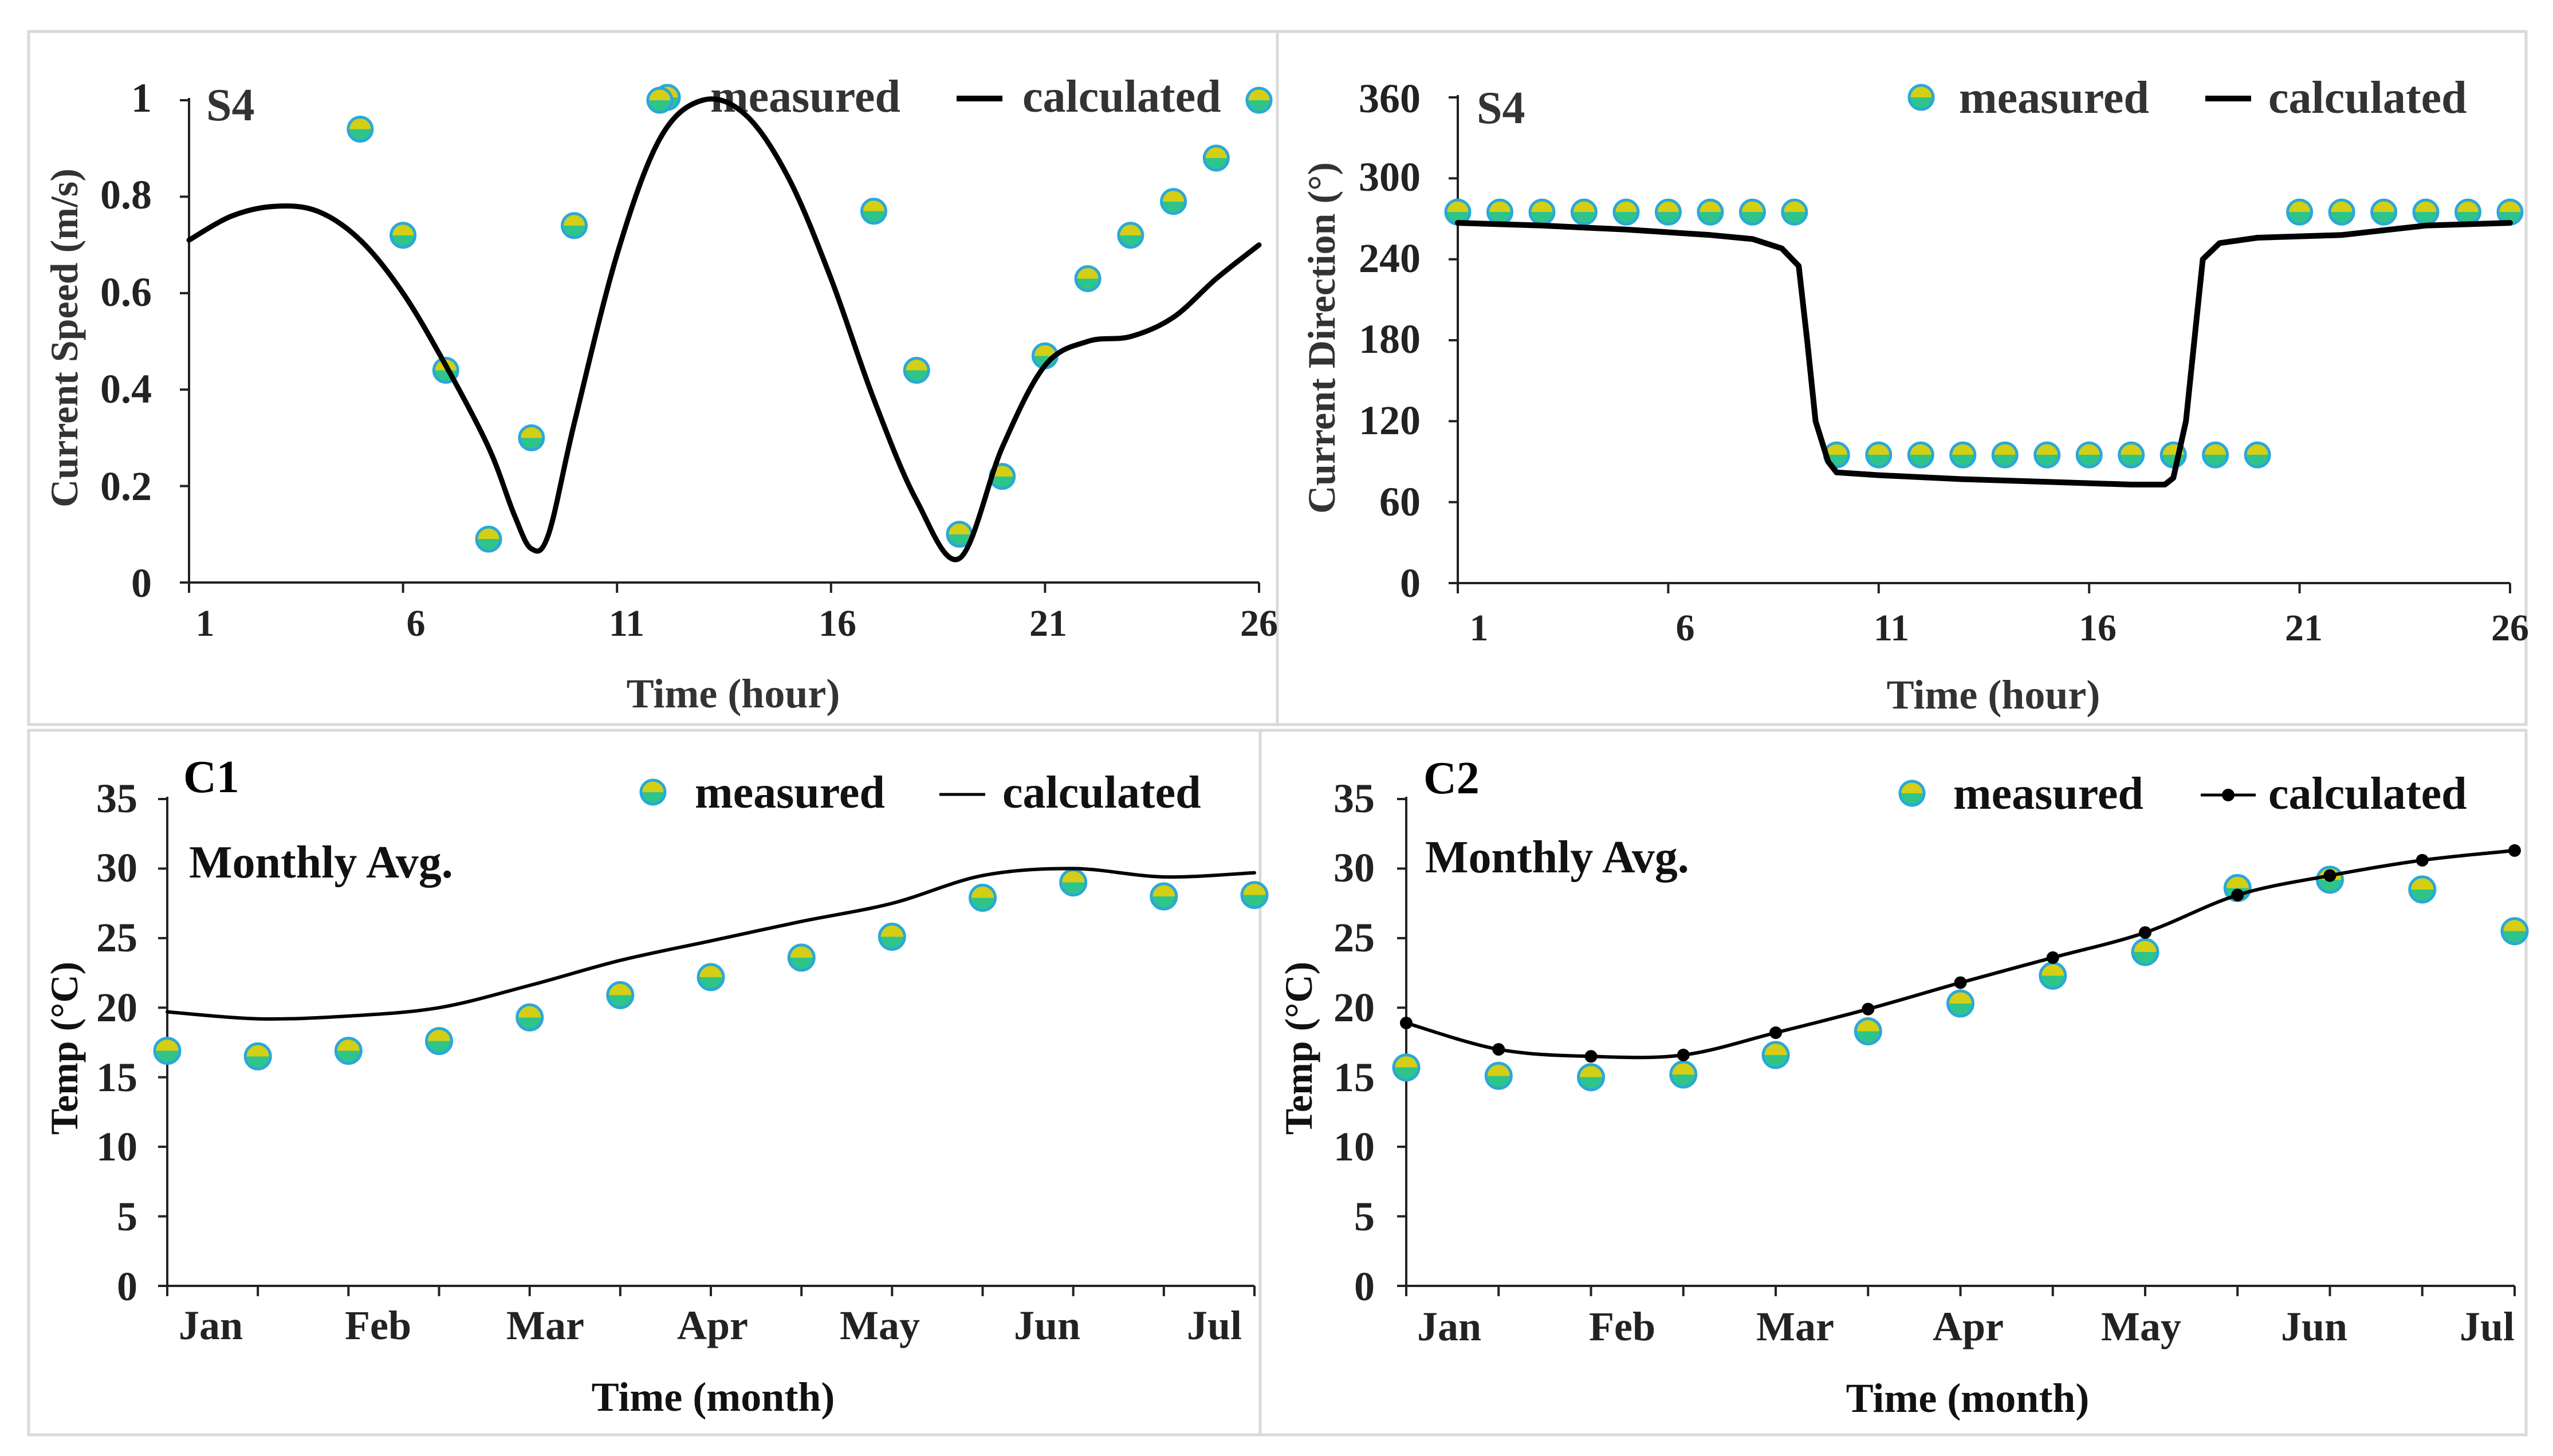 This screenshot has height=1456, width=2553. I want to click on c2-y-tick: 35, so click(1354, 798).